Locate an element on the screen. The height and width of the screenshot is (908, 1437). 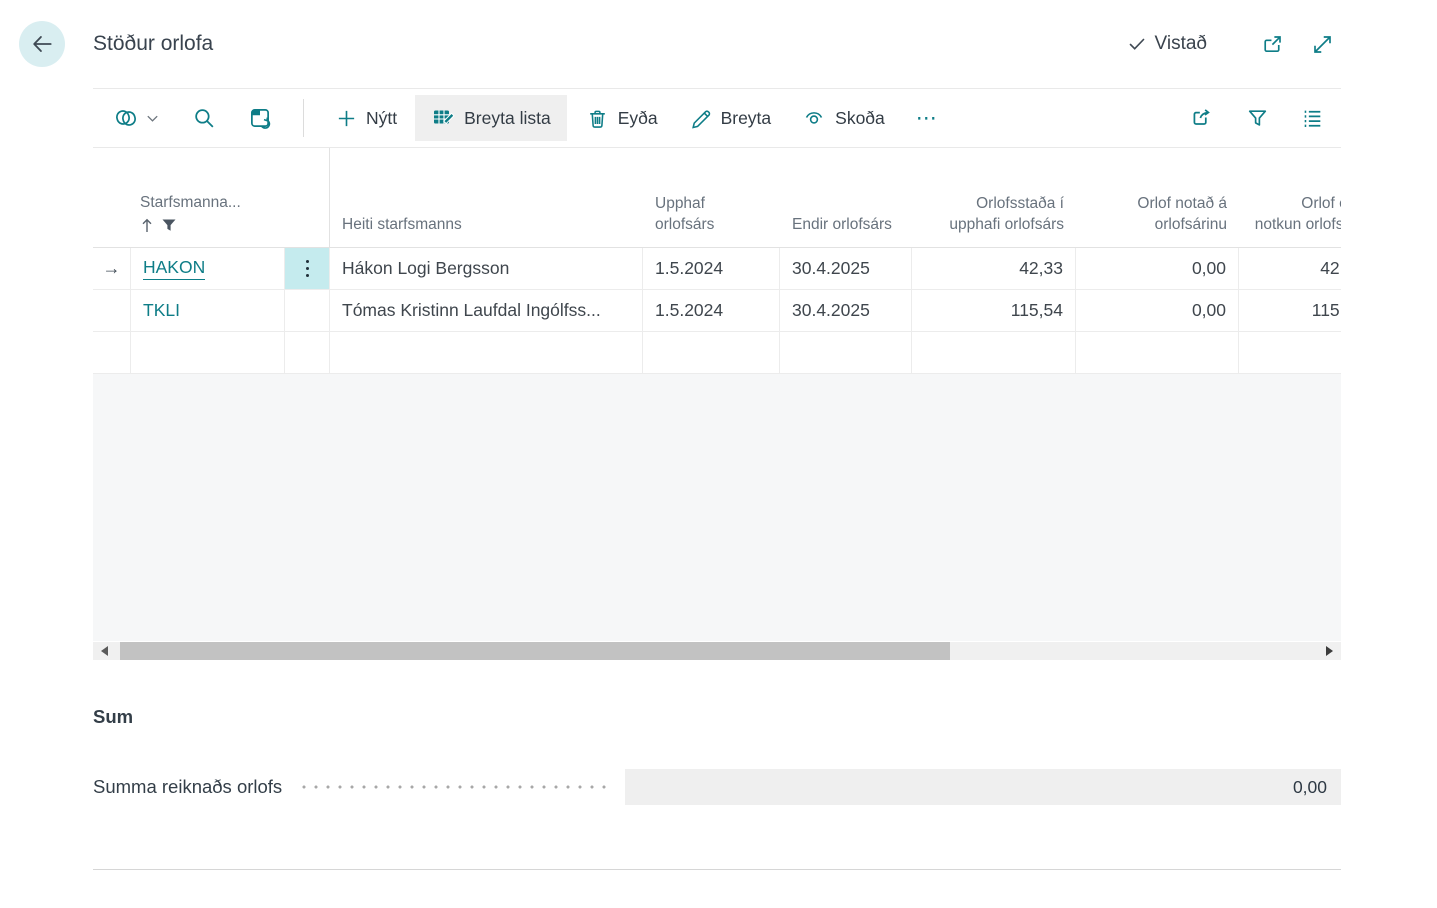
kebab-menu-icon is located at coordinates (307, 268).